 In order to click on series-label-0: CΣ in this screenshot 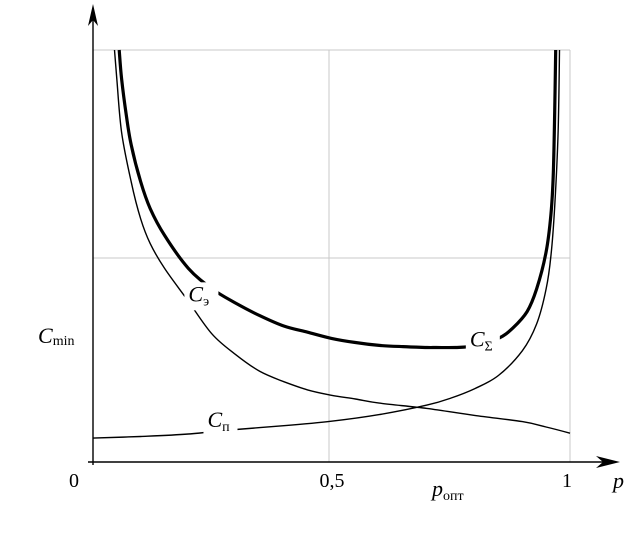, I will do `click(481, 341)`.